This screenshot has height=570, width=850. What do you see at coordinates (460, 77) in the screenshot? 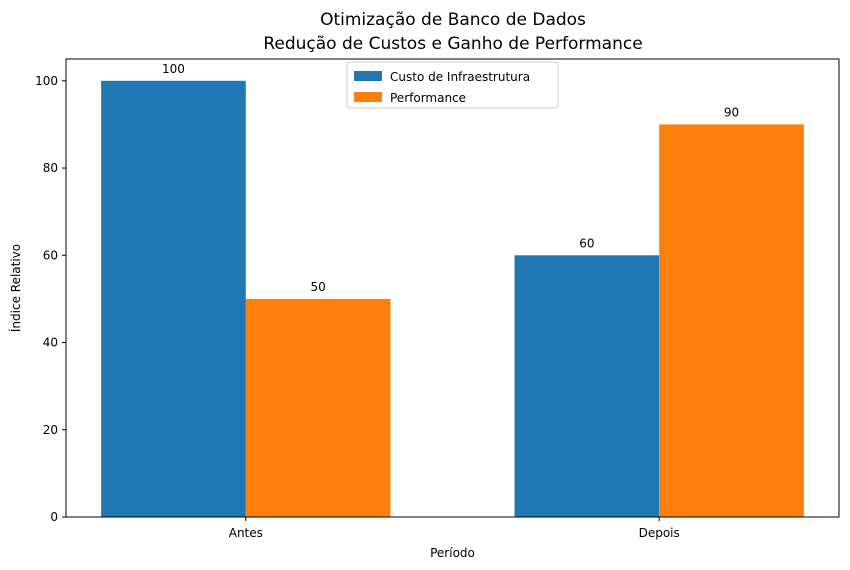
I see `legend-entry-label: Custo de Infraestrutura` at bounding box center [460, 77].